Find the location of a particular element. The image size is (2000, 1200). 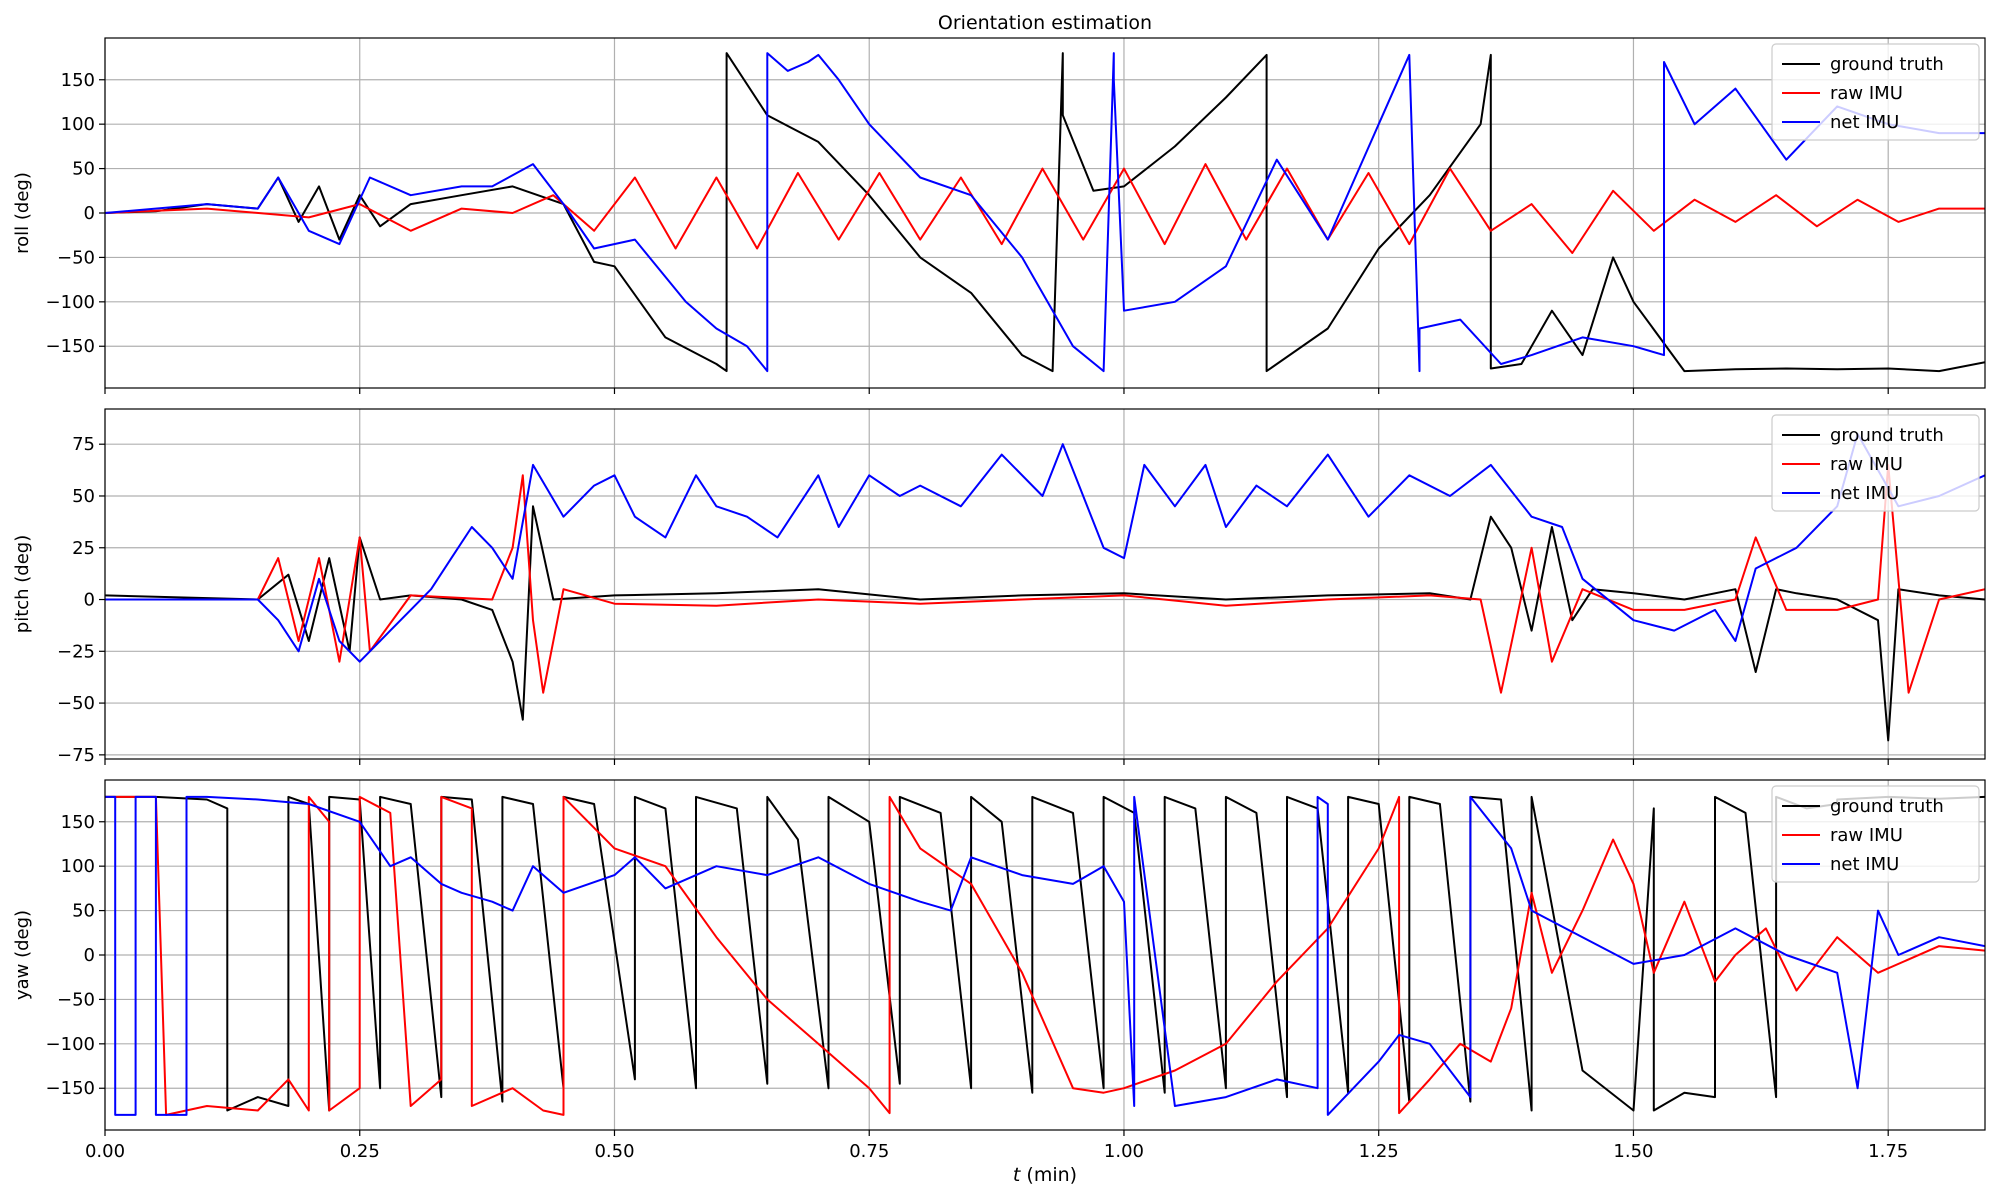

x-axis-label: t (min) is located at coordinates (1045, 1175).